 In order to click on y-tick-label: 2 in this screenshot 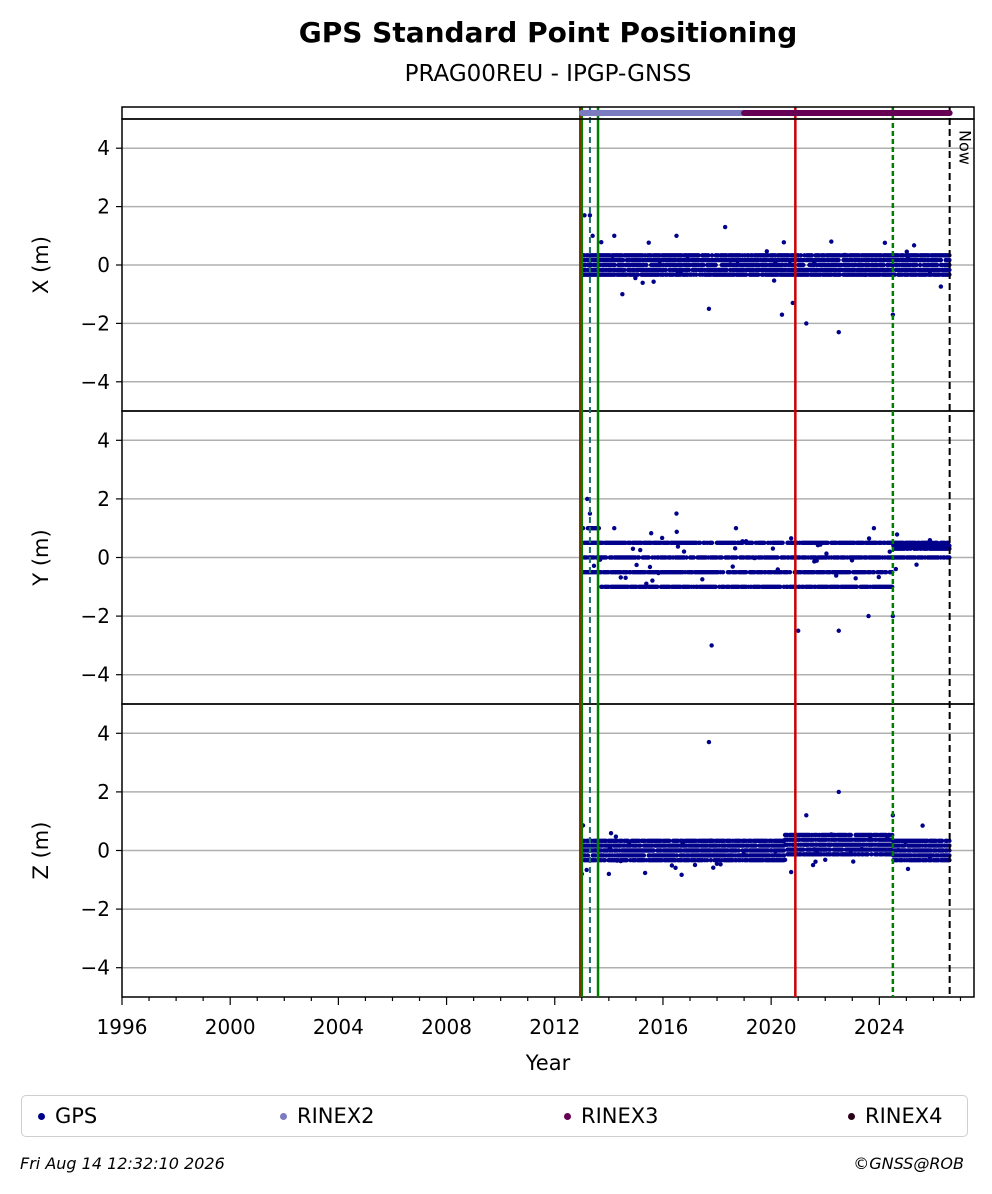, I will do `click(103, 207)`.